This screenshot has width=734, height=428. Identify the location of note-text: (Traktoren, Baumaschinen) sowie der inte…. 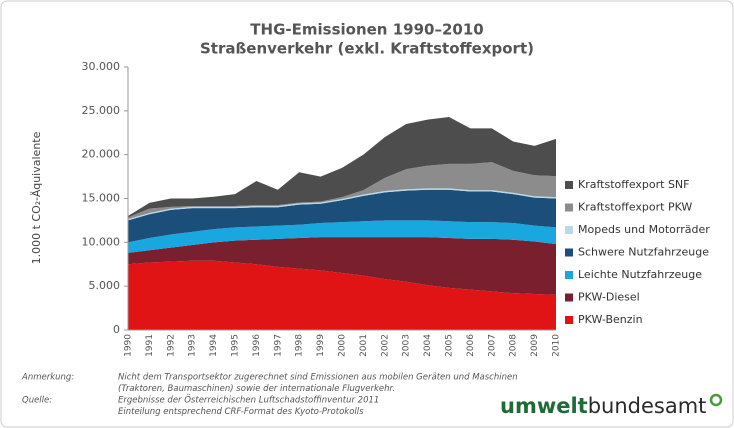
(256, 389).